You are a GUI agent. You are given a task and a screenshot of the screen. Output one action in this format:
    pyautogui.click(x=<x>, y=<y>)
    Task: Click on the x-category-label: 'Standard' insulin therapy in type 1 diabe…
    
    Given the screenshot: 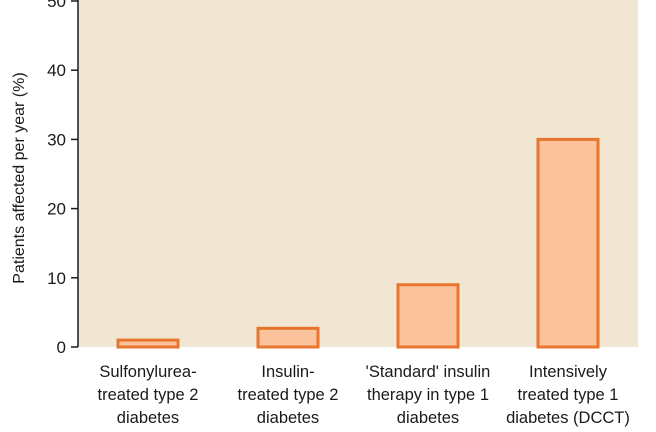 What is the action you would take?
    pyautogui.click(x=428, y=395)
    